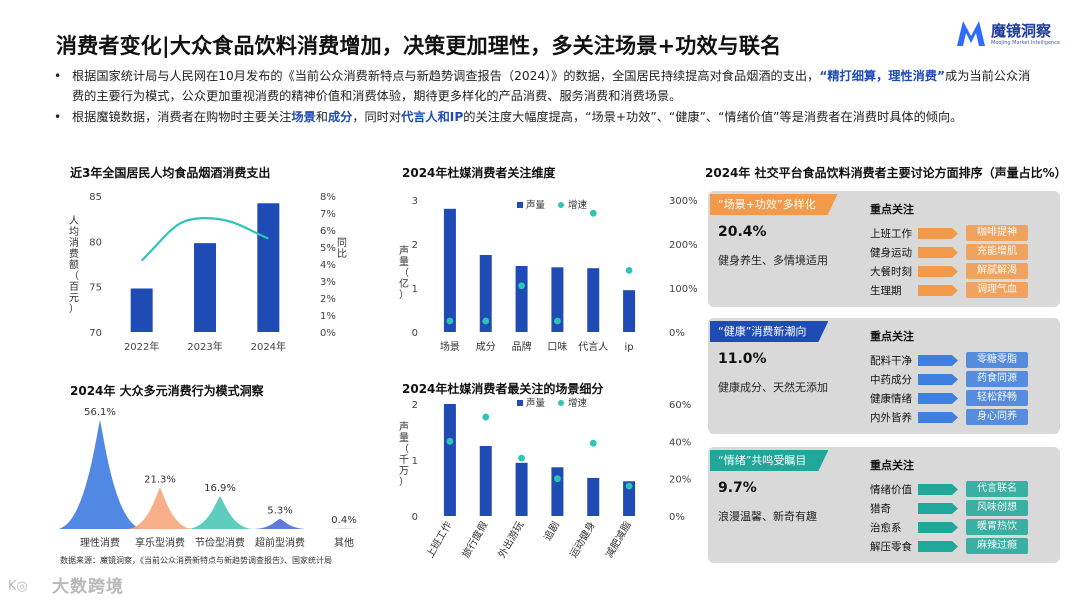  I want to click on social-card-row-tag: 麻辣过瘾, so click(997, 546).